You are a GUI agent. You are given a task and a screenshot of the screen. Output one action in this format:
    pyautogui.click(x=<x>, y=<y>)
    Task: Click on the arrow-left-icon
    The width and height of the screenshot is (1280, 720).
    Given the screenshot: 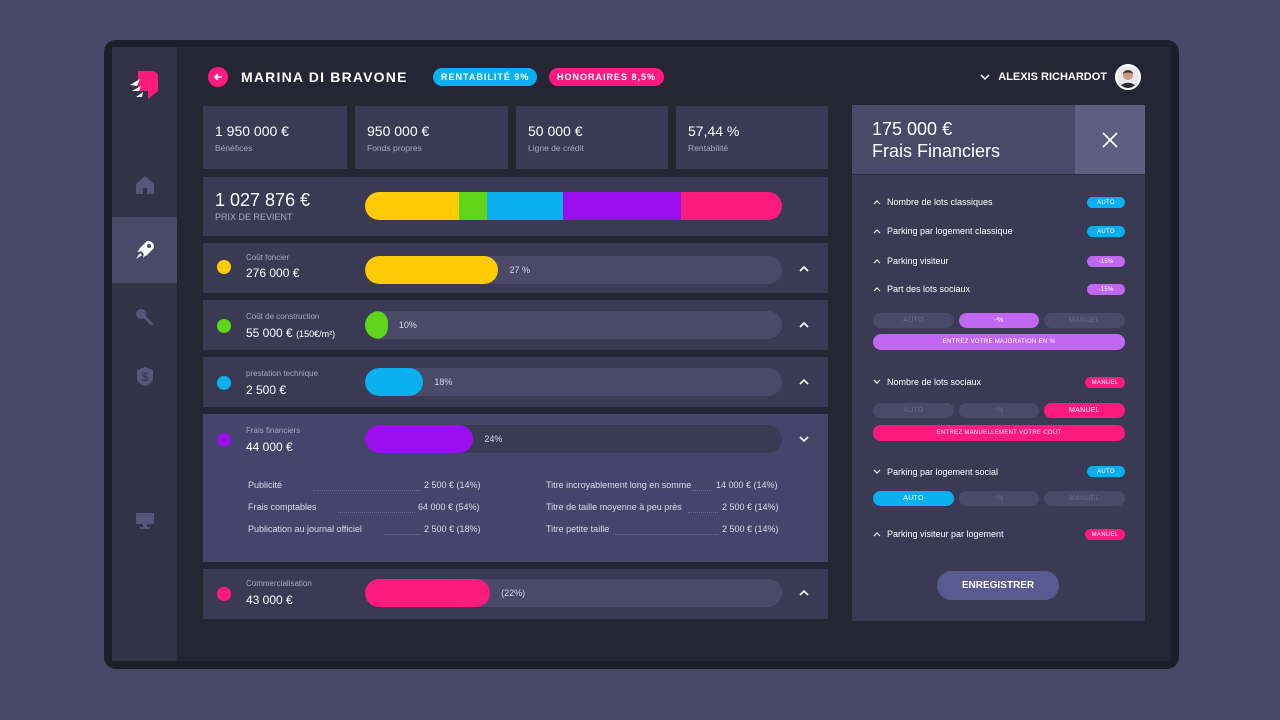 What is the action you would take?
    pyautogui.click(x=217, y=77)
    